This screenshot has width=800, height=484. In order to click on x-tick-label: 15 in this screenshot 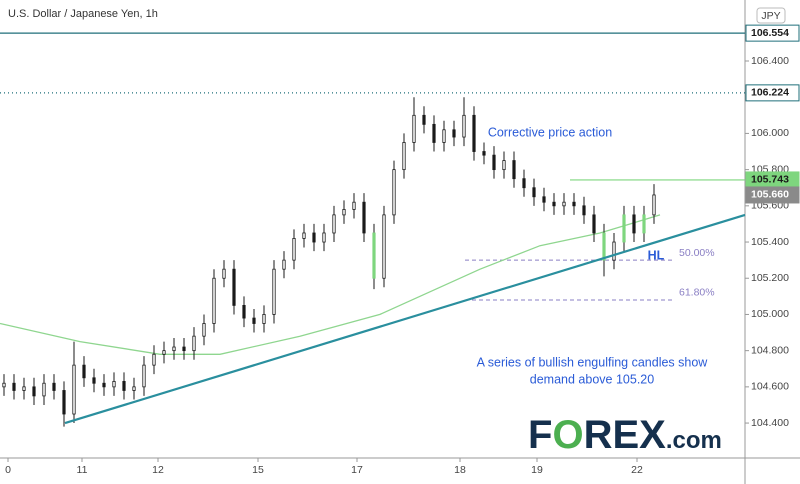, I will do `click(258, 470)`.